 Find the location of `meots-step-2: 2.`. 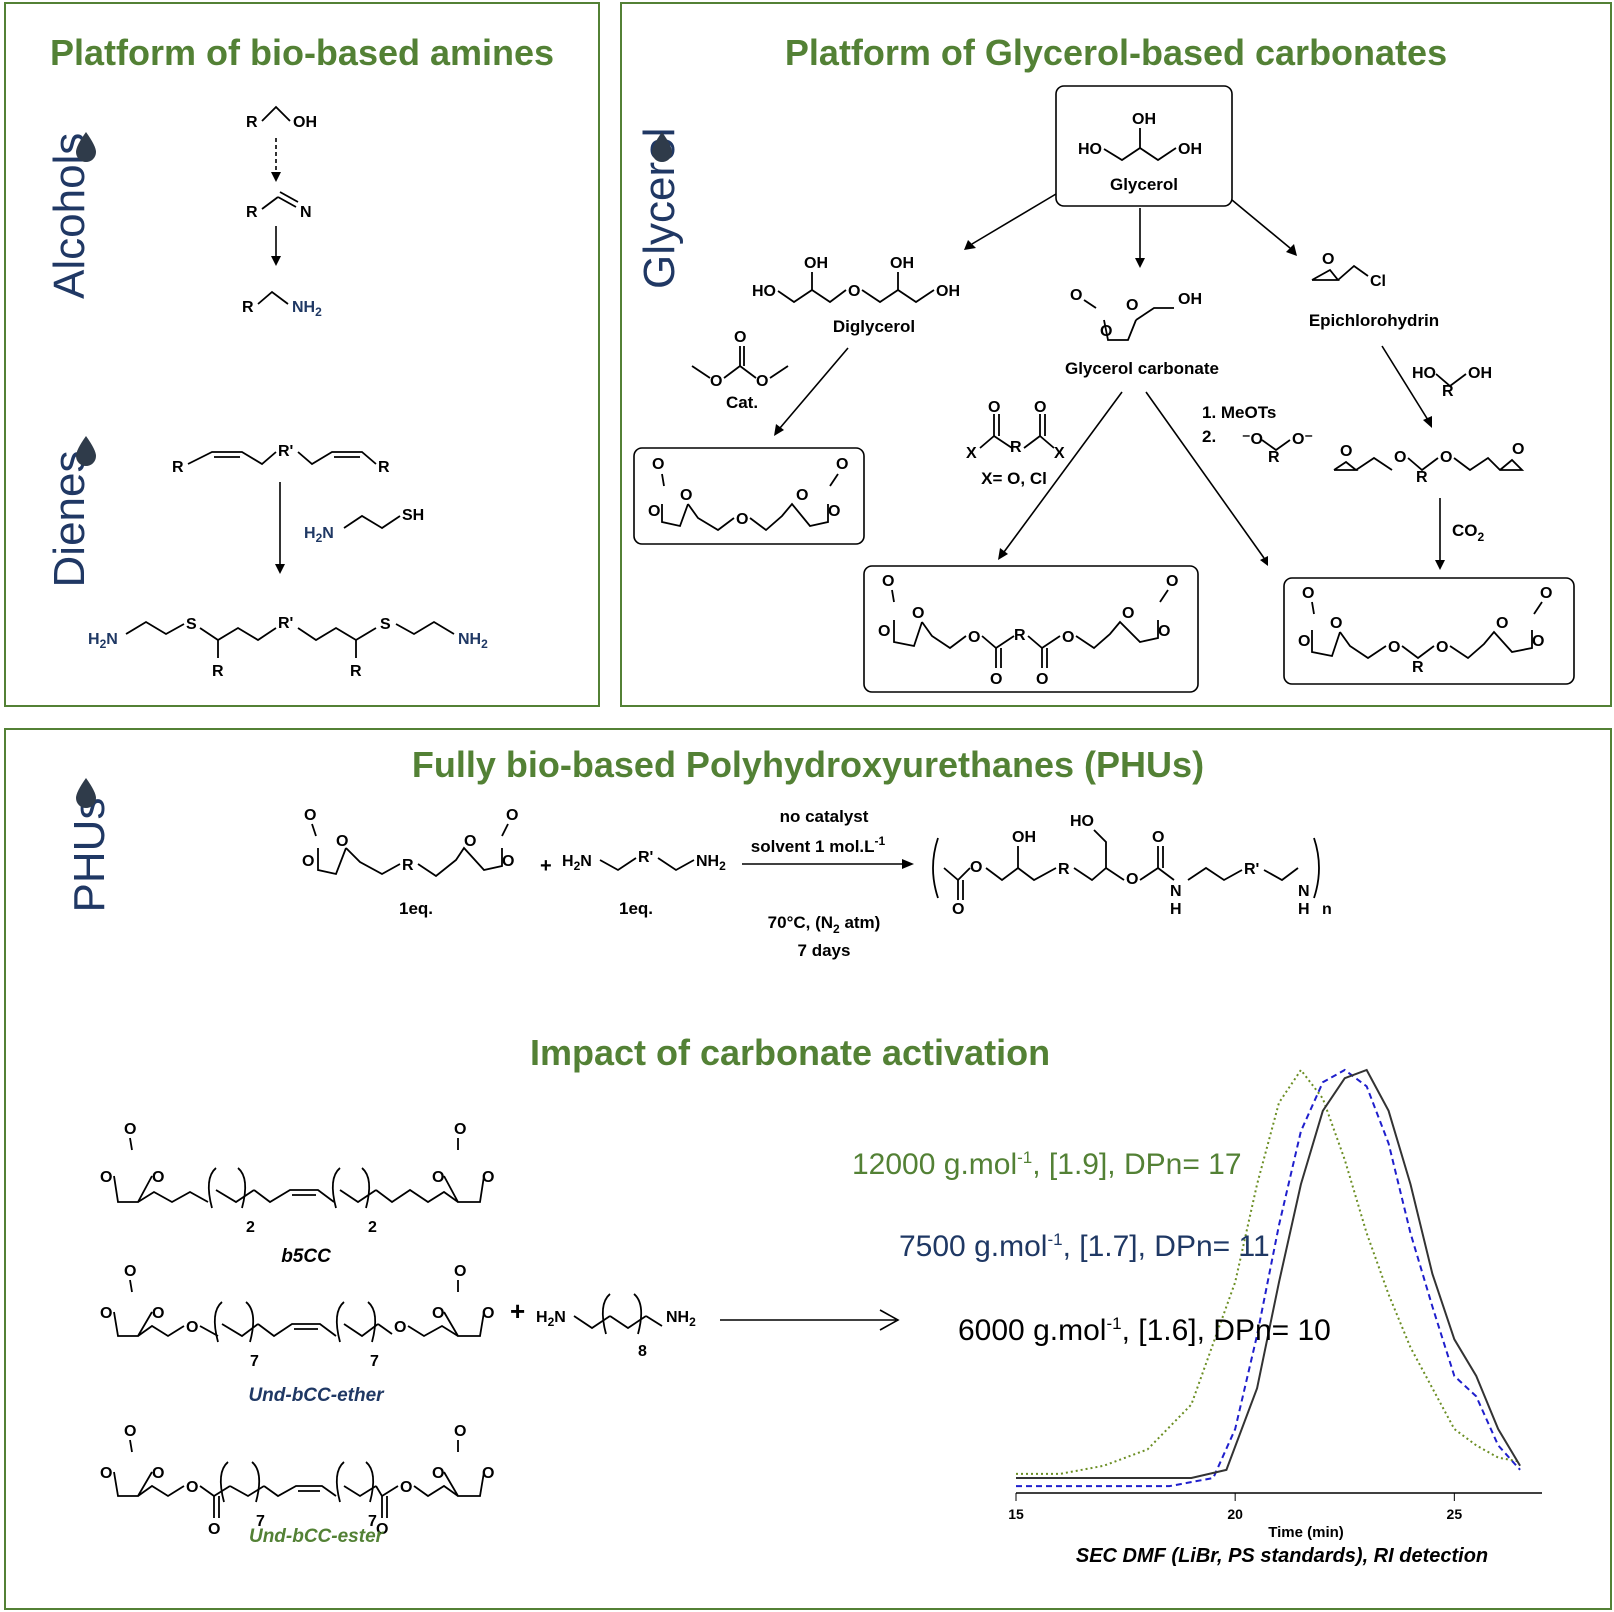

meots-step-2: 2. is located at coordinates (1209, 436).